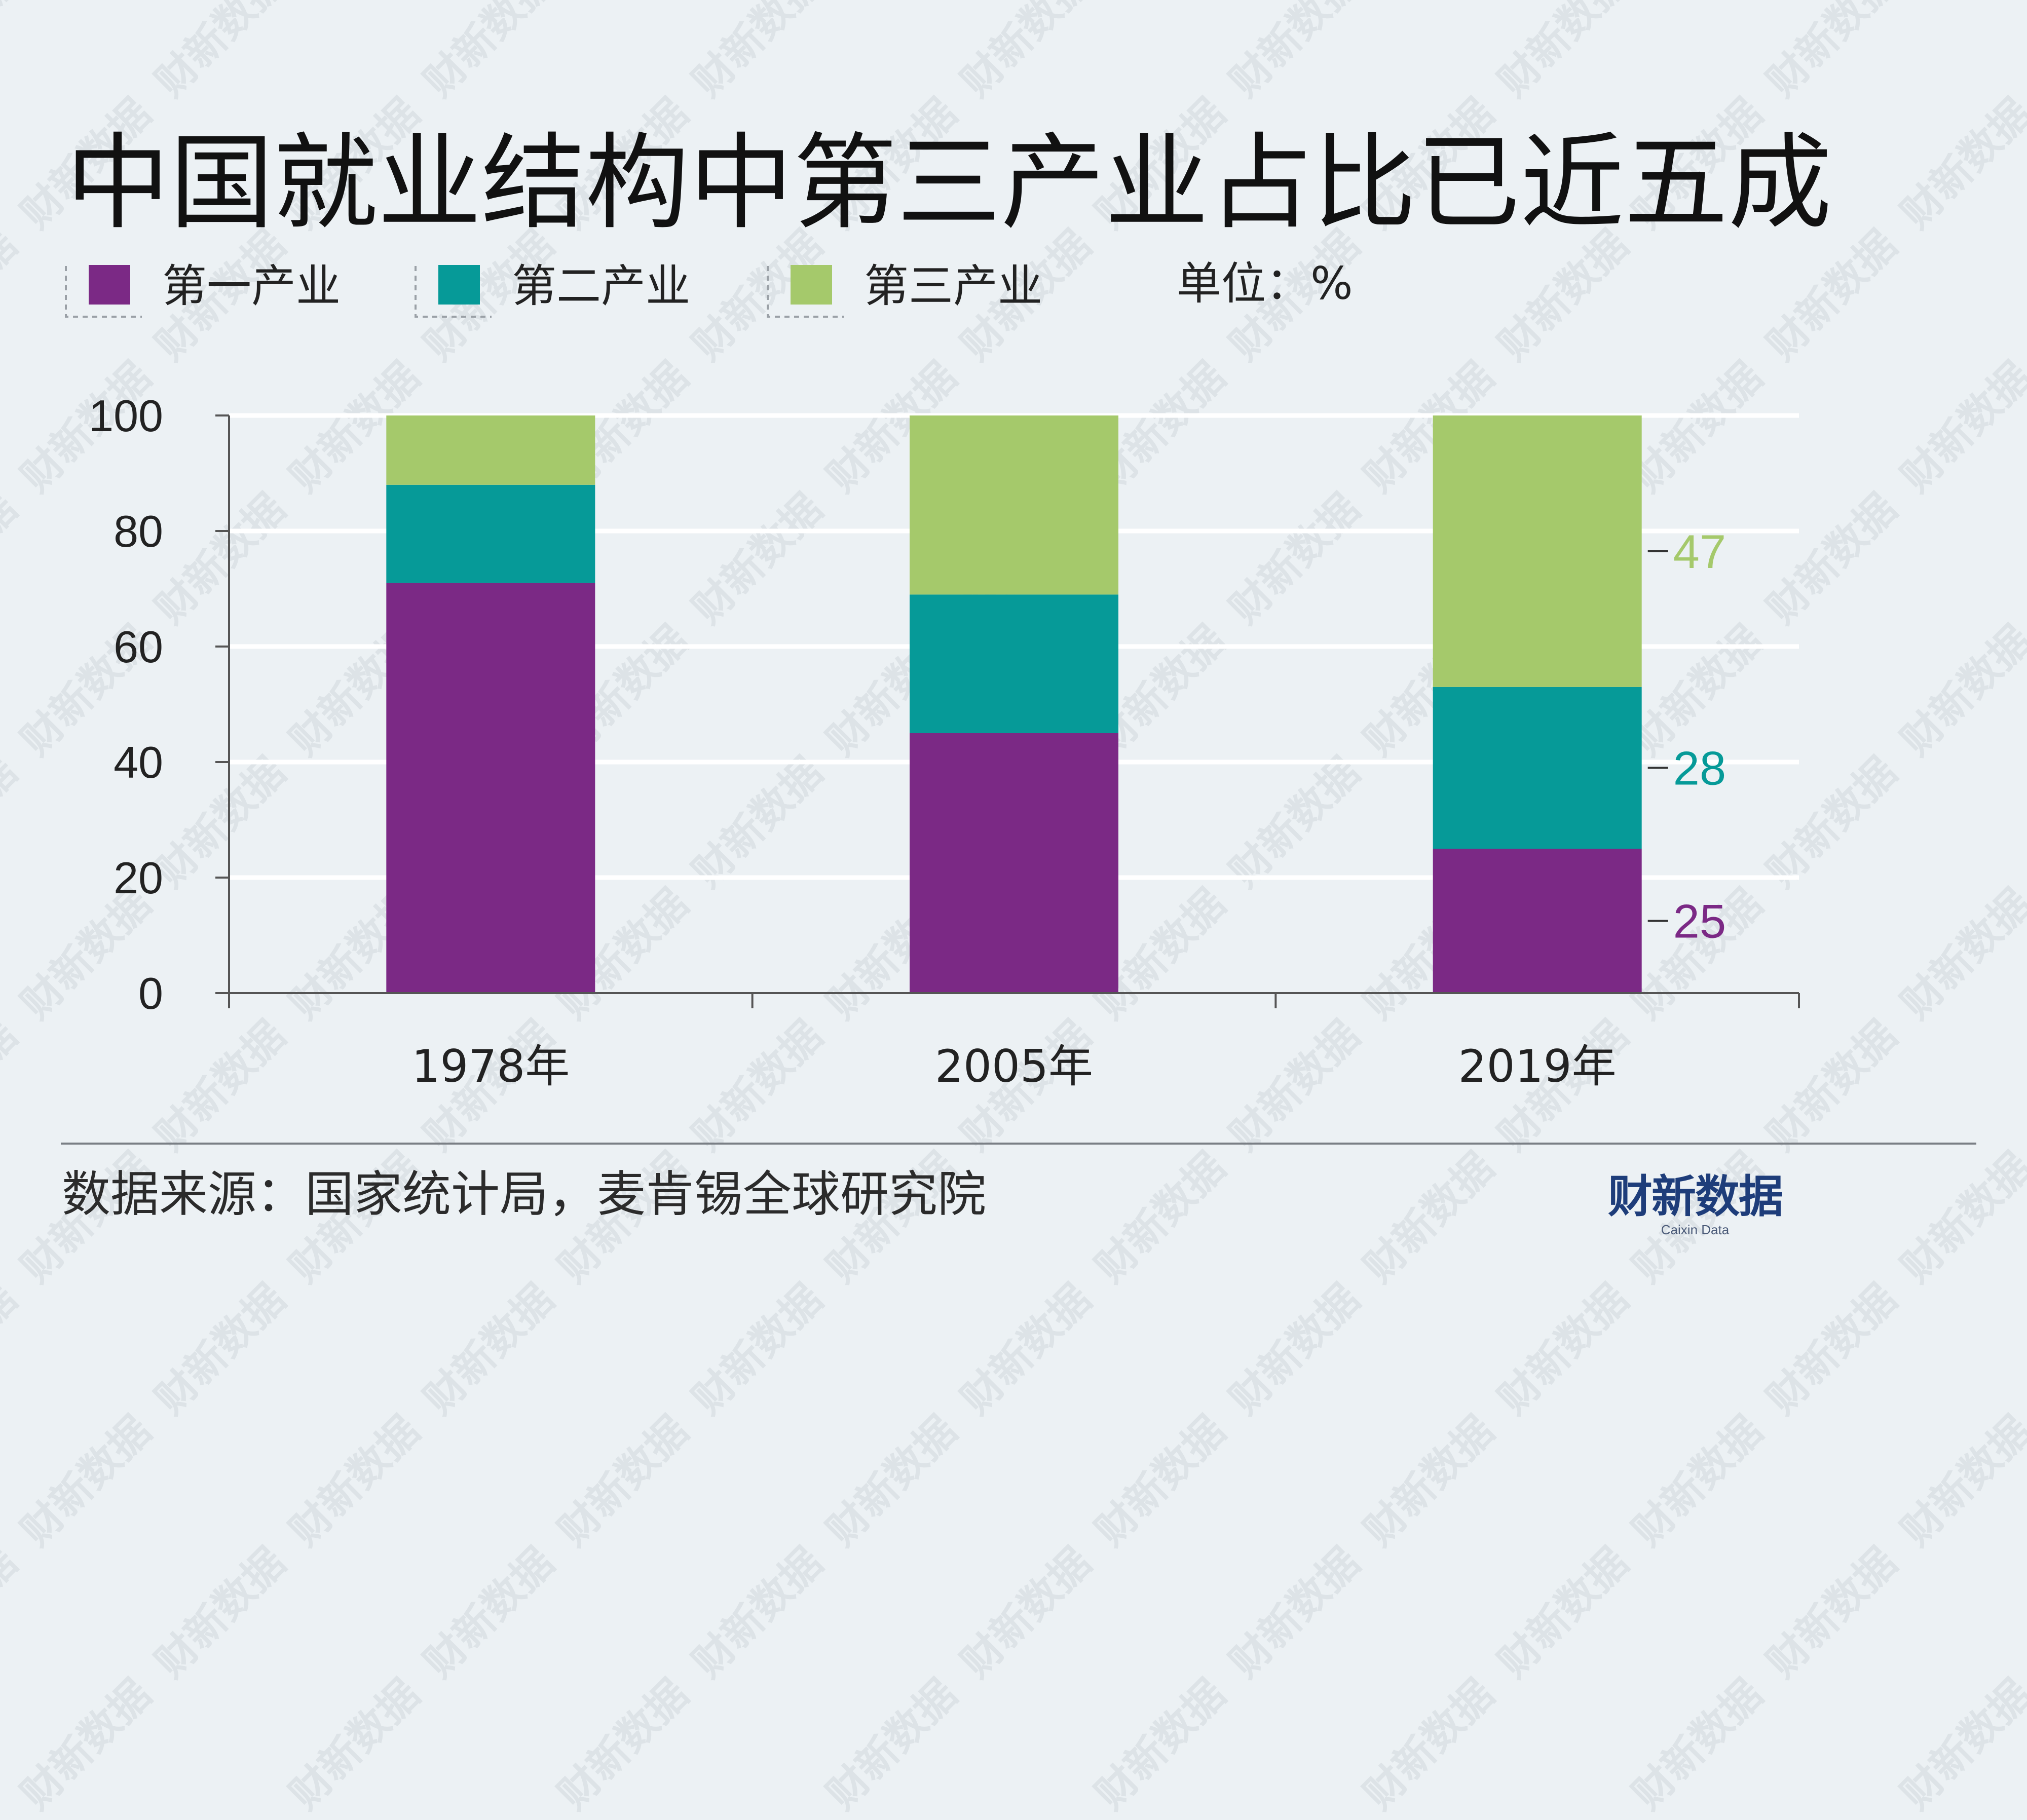 Image resolution: width=2027 pixels, height=1820 pixels. Describe the element at coordinates (1265, 283) in the screenshot. I see `unit-label: 单位：%` at that location.